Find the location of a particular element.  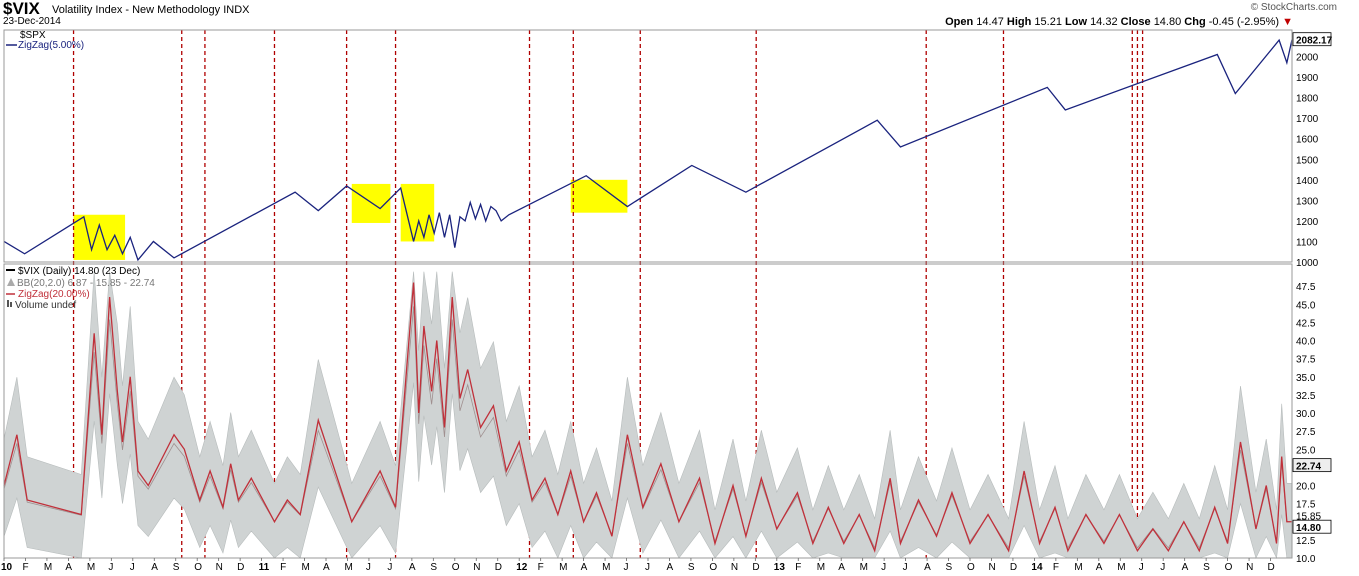

xtick-19: A is located at coordinates (412, 567).